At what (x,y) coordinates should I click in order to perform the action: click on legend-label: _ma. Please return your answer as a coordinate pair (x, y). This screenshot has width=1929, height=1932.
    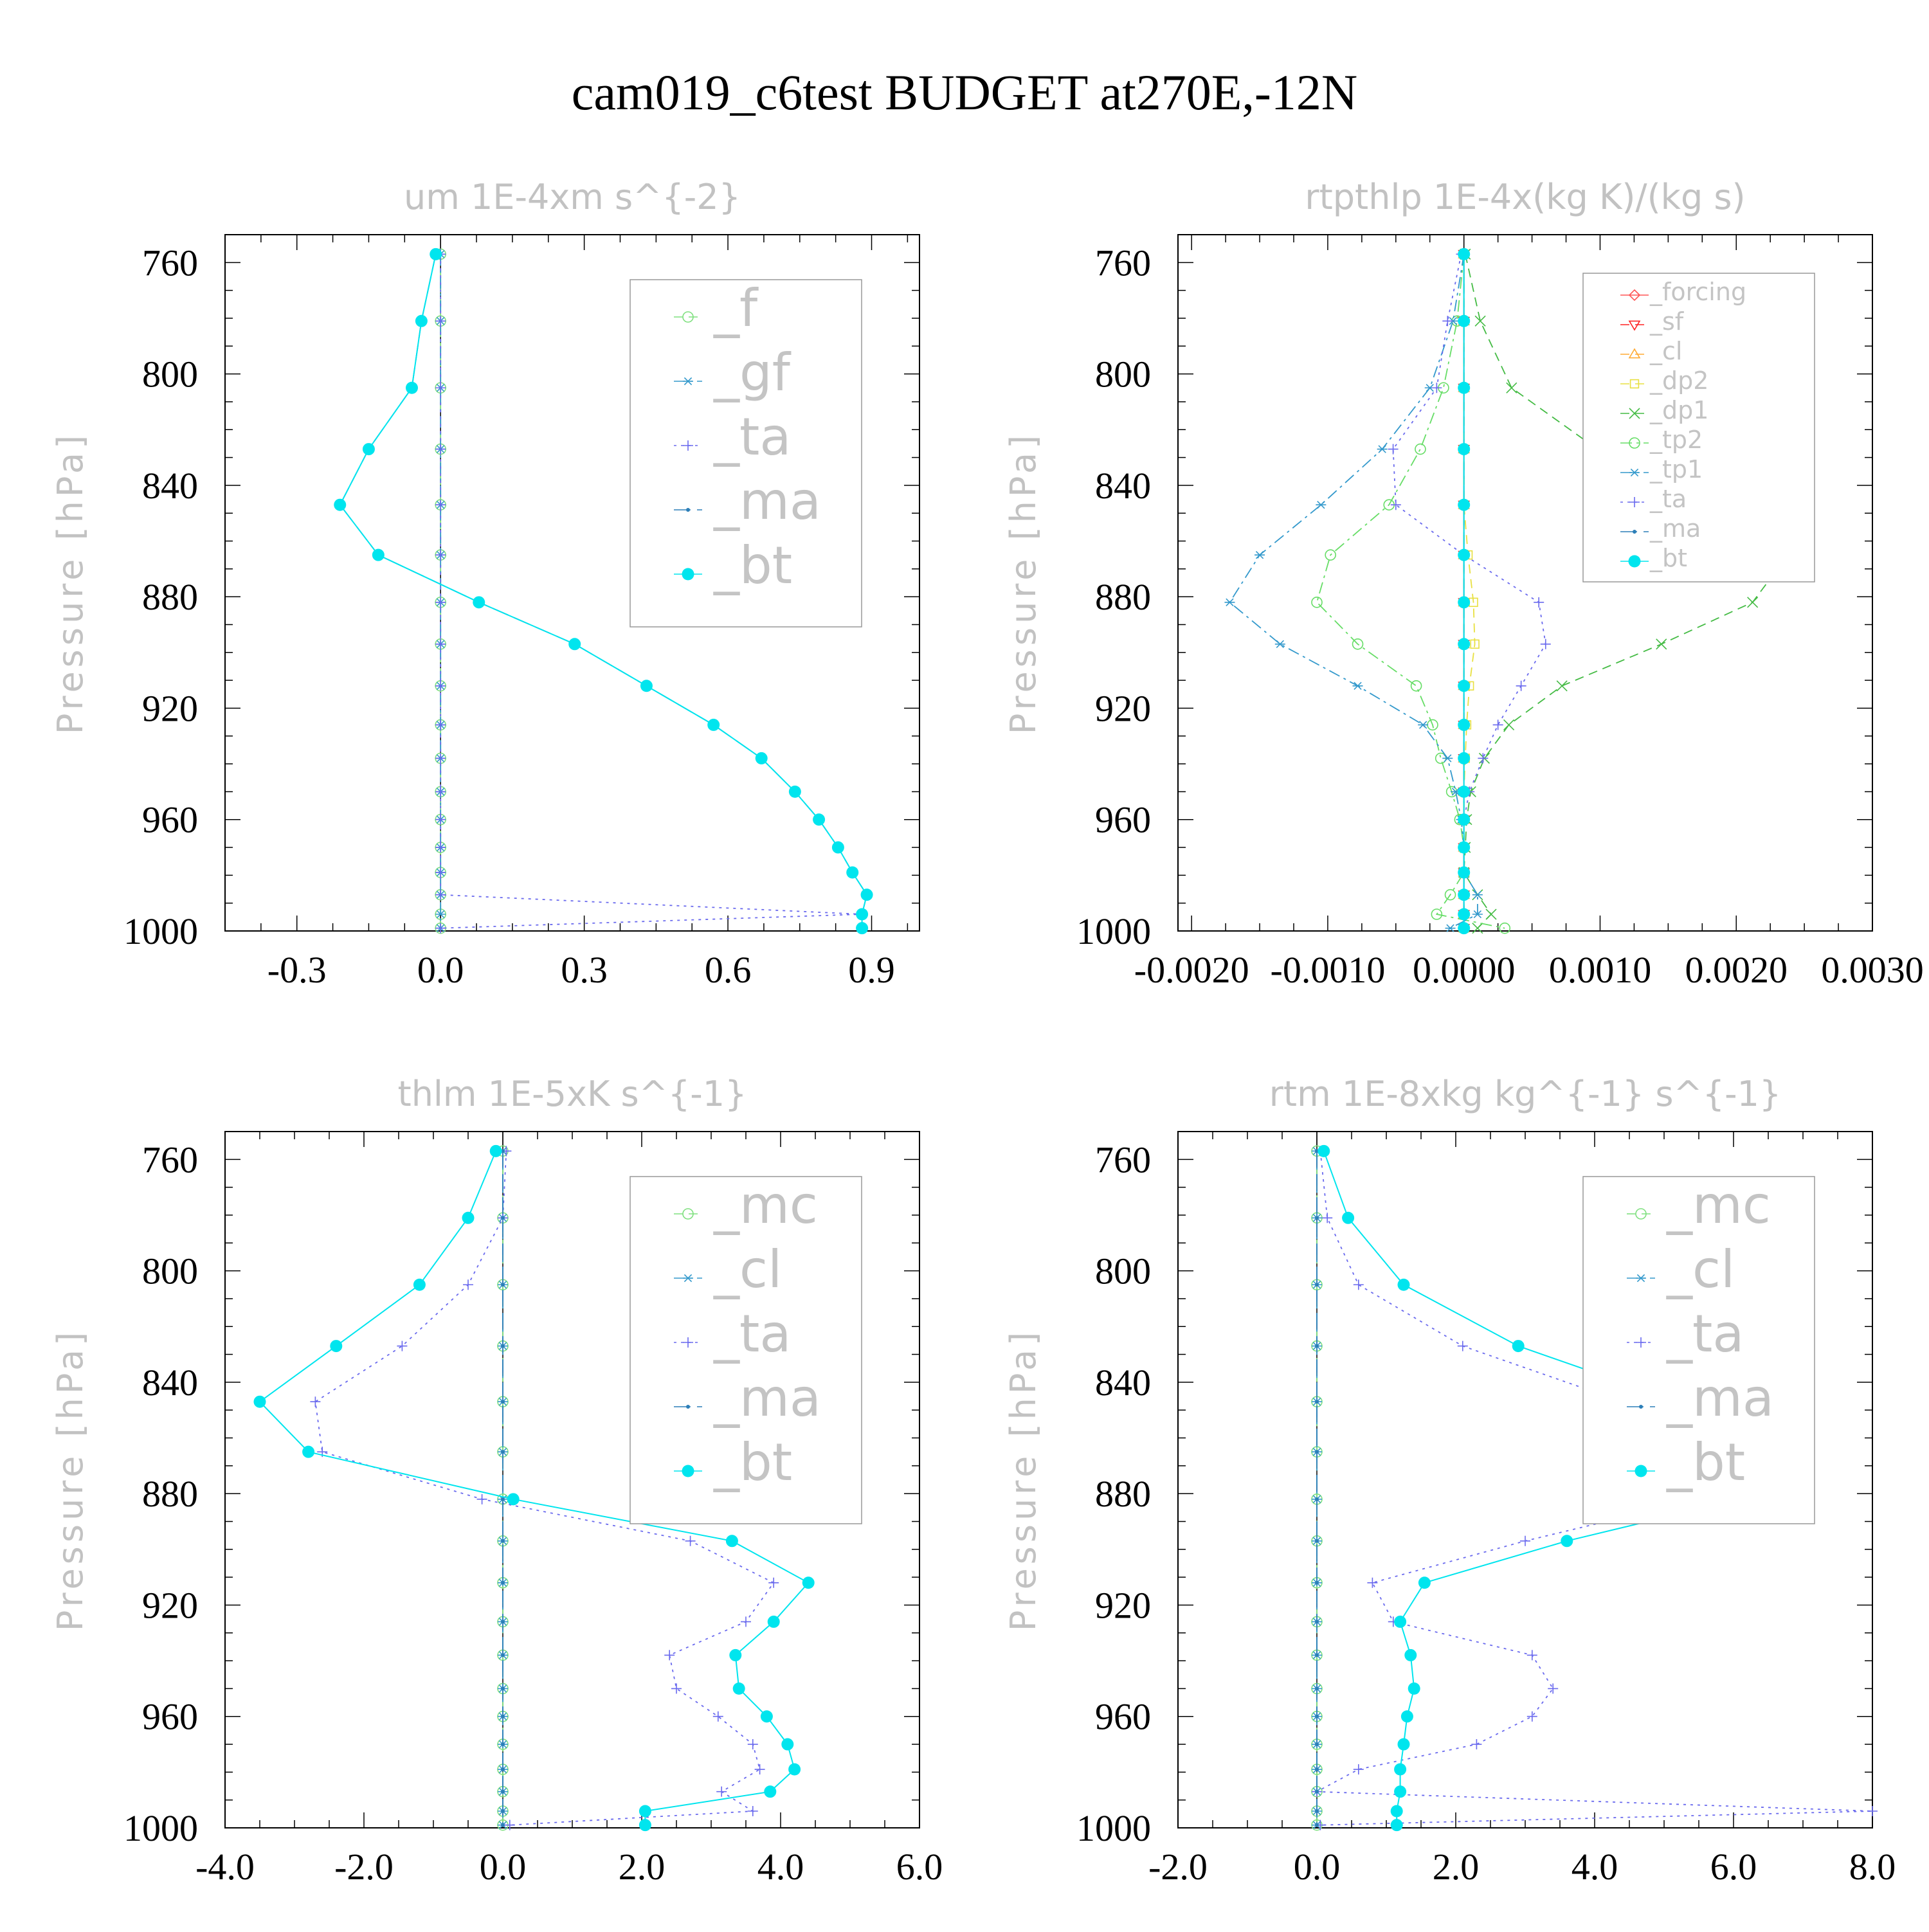
    Looking at the image, I should click on (1720, 1398).